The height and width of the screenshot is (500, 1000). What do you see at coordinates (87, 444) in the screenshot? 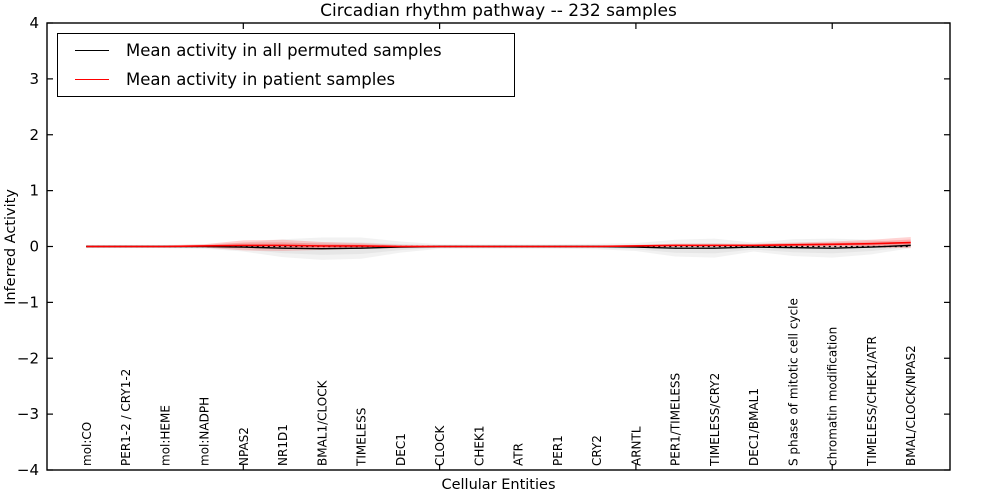
I see `x-category-label: mol:CO` at bounding box center [87, 444].